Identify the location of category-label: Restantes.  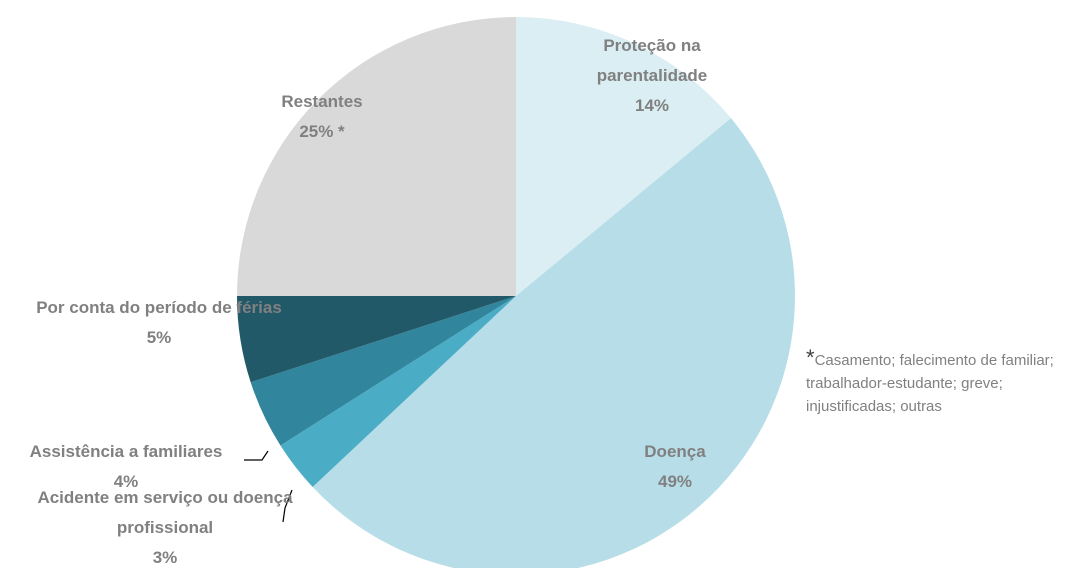
(322, 101).